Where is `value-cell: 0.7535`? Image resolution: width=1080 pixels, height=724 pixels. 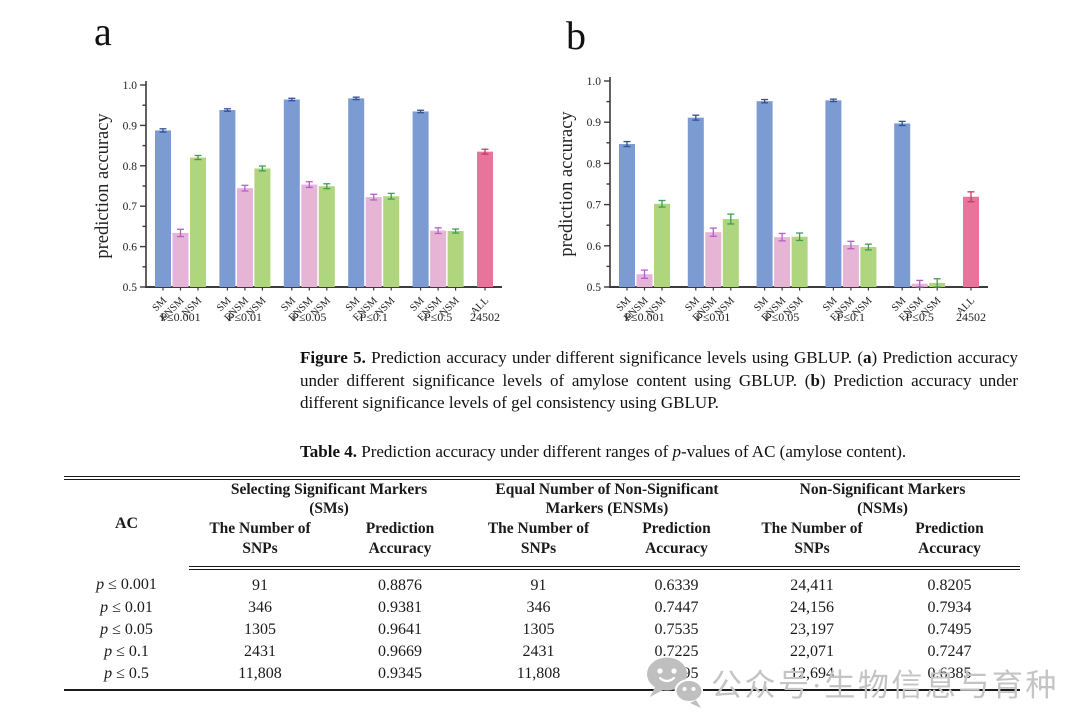 value-cell: 0.7535 is located at coordinates (676, 629).